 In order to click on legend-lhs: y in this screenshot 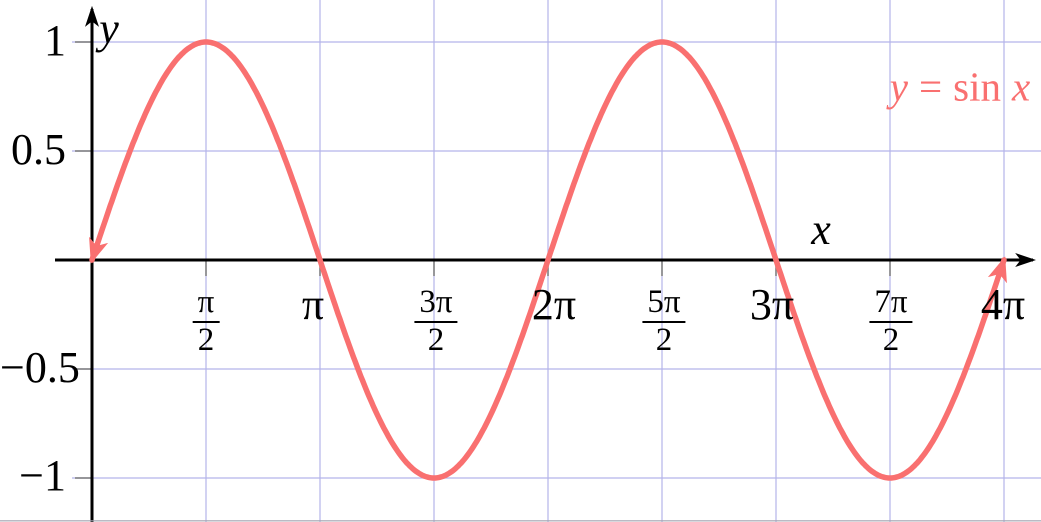, I will do `click(899, 86)`.